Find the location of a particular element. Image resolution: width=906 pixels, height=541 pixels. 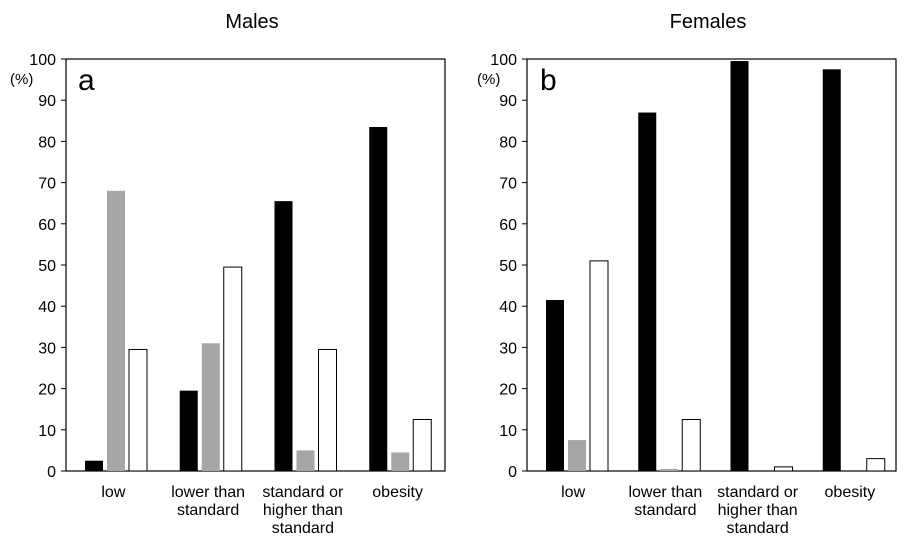

chart-title: Males is located at coordinates (251, 22).